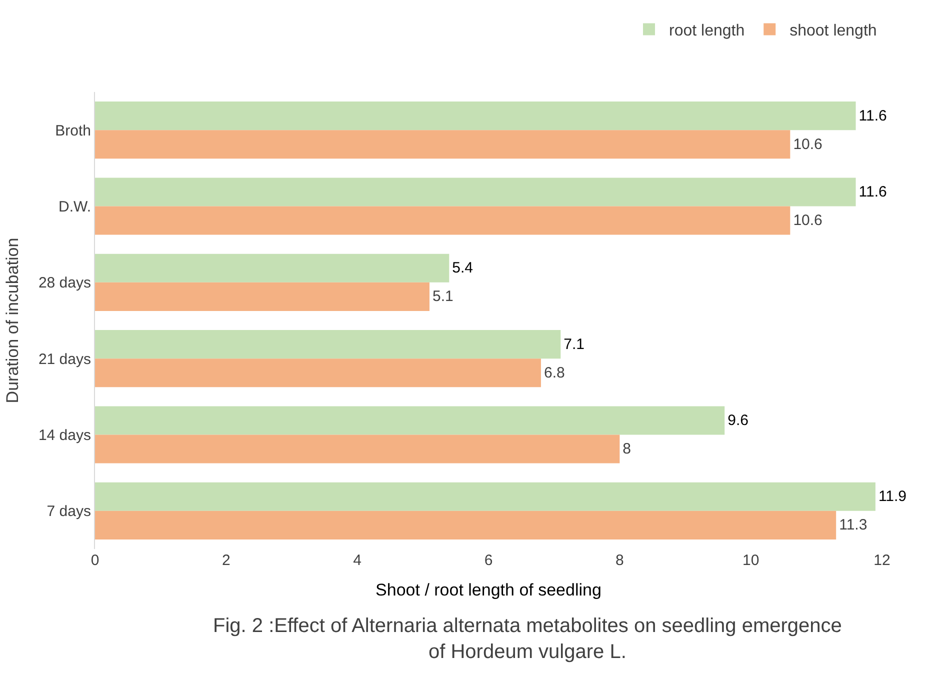  Describe the element at coordinates (64, 435) in the screenshot. I see `y-tick-label: 14 days` at that location.